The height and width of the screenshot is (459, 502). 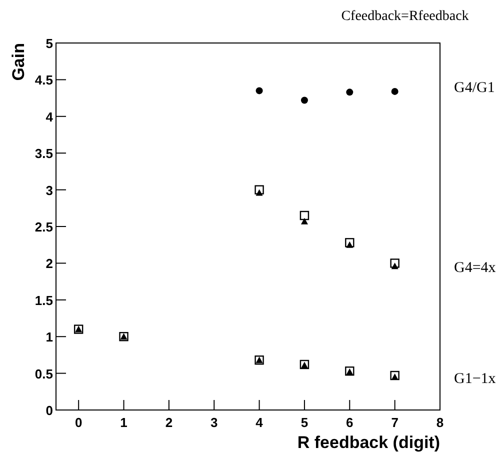 I want to click on x-tick-label: 2, so click(x=169, y=422).